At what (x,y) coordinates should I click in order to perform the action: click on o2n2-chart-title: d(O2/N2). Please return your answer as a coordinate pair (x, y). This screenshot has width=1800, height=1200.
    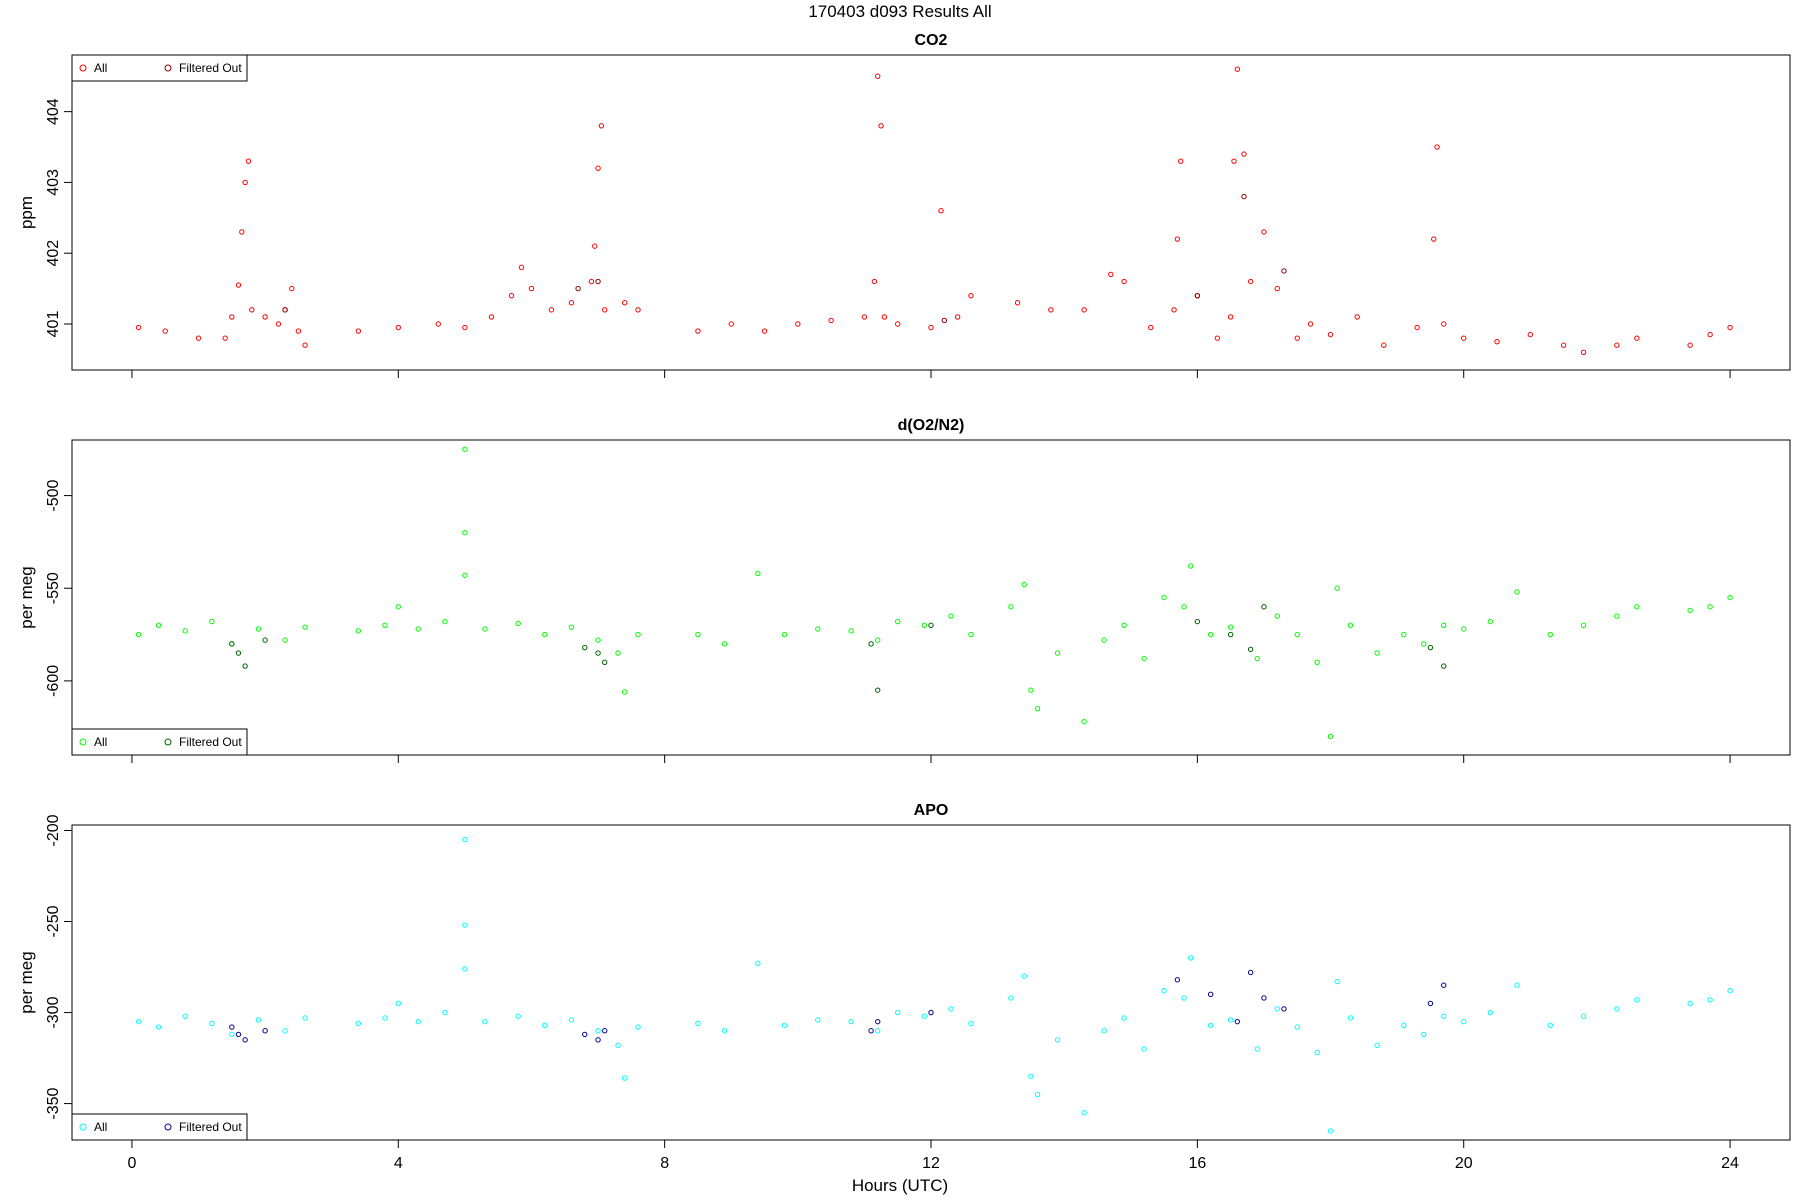
    Looking at the image, I should click on (931, 425).